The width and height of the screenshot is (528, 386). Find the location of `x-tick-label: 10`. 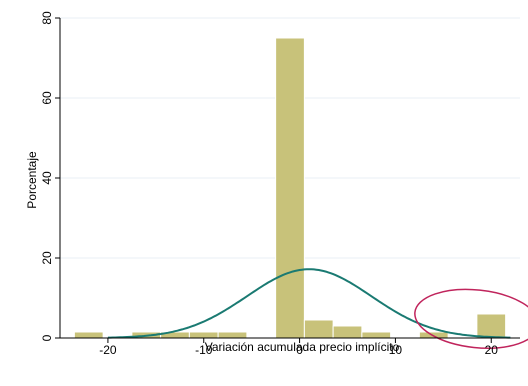

x-tick-label: 10 is located at coordinates (396, 350).